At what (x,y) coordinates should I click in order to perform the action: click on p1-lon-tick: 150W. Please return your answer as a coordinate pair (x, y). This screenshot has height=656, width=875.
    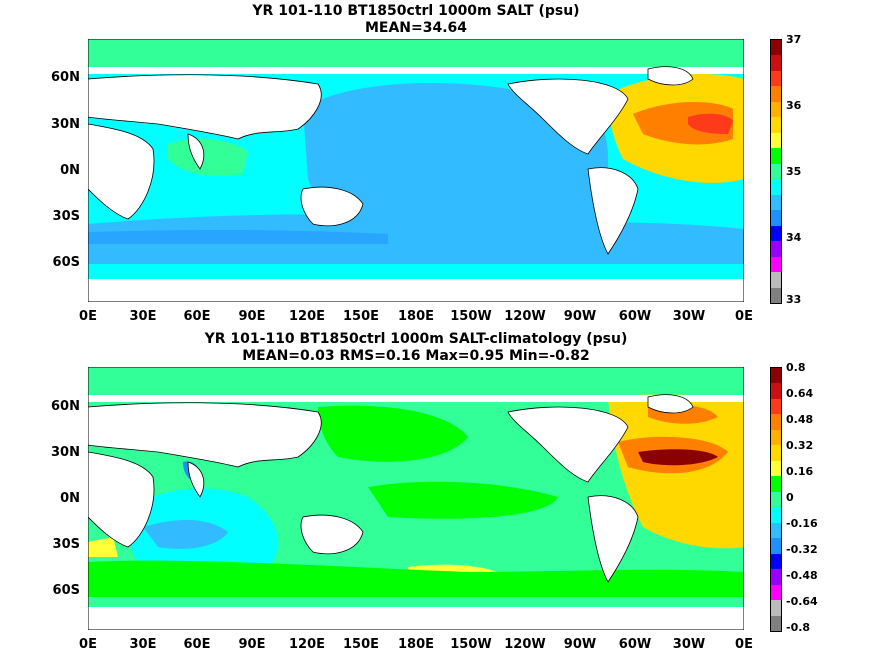
    Looking at the image, I should click on (471, 316).